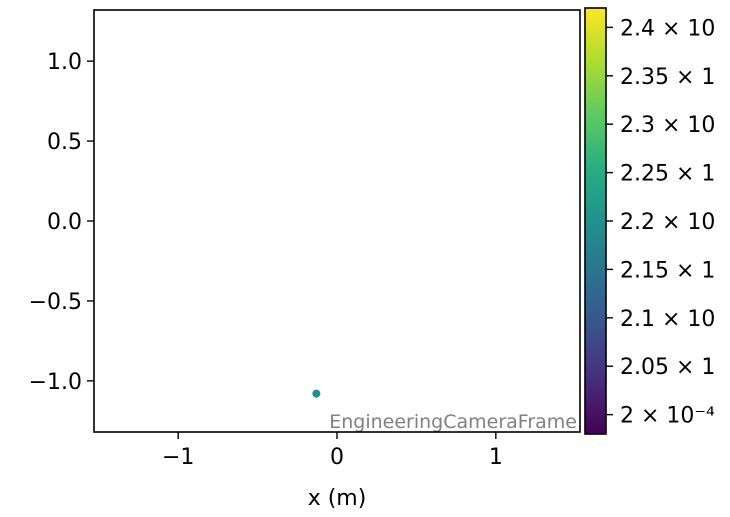 This screenshot has height=517, width=730. Describe the element at coordinates (64, 62) in the screenshot. I see `y-tick-label: 1.0` at that location.